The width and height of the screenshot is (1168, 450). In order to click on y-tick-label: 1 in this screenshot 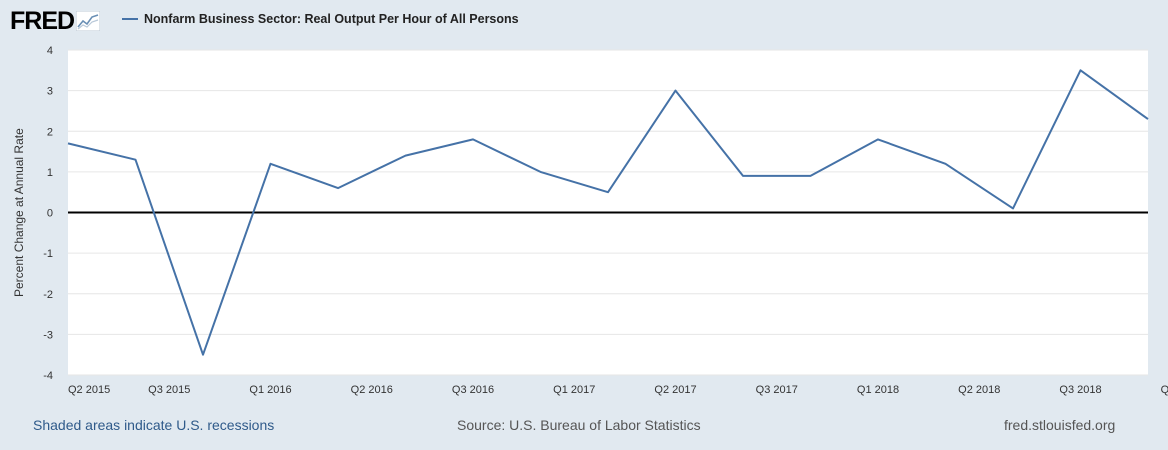, I will do `click(50, 173)`.